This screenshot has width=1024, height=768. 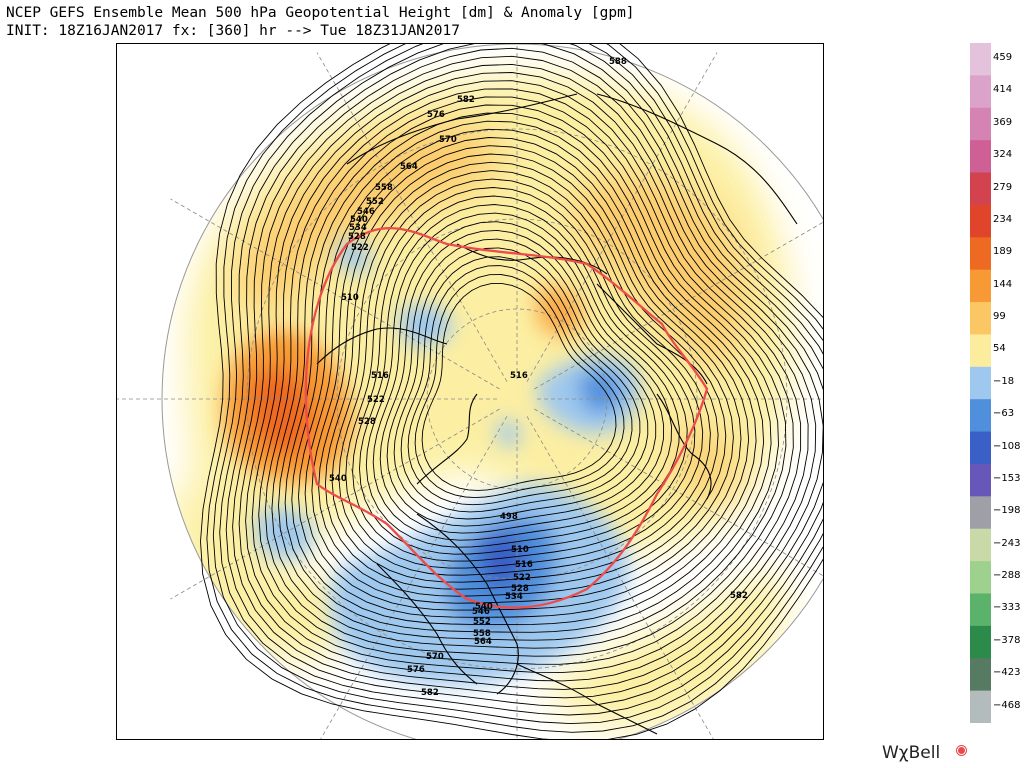 What do you see at coordinates (1007, 543) in the screenshot?
I see `colorbar-tick-label: −243` at bounding box center [1007, 543].